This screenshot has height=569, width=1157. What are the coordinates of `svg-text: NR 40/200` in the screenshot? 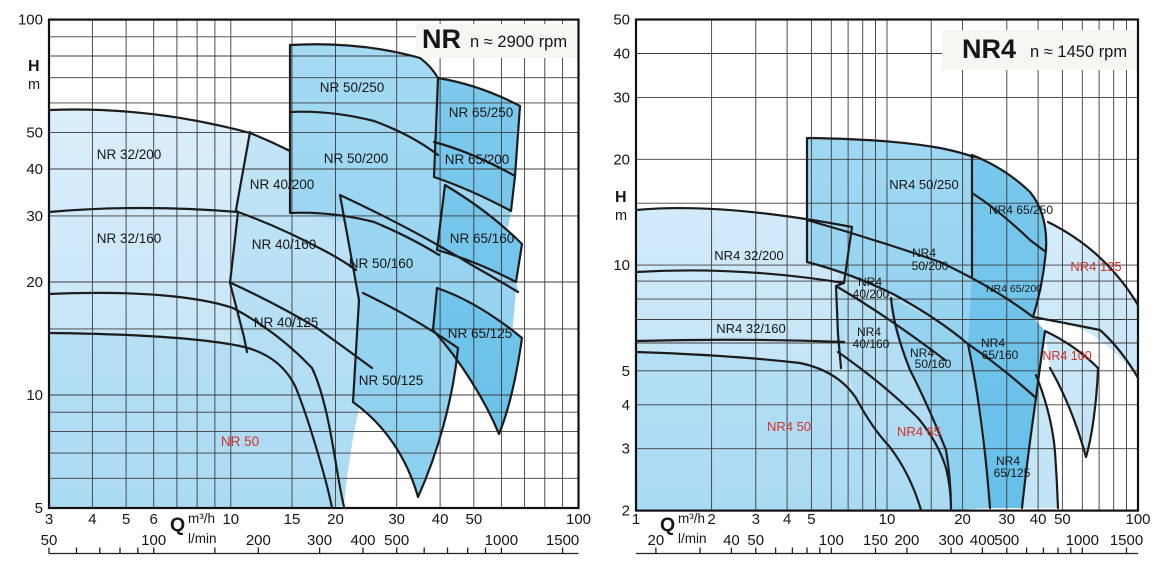 It's located at (282, 184).